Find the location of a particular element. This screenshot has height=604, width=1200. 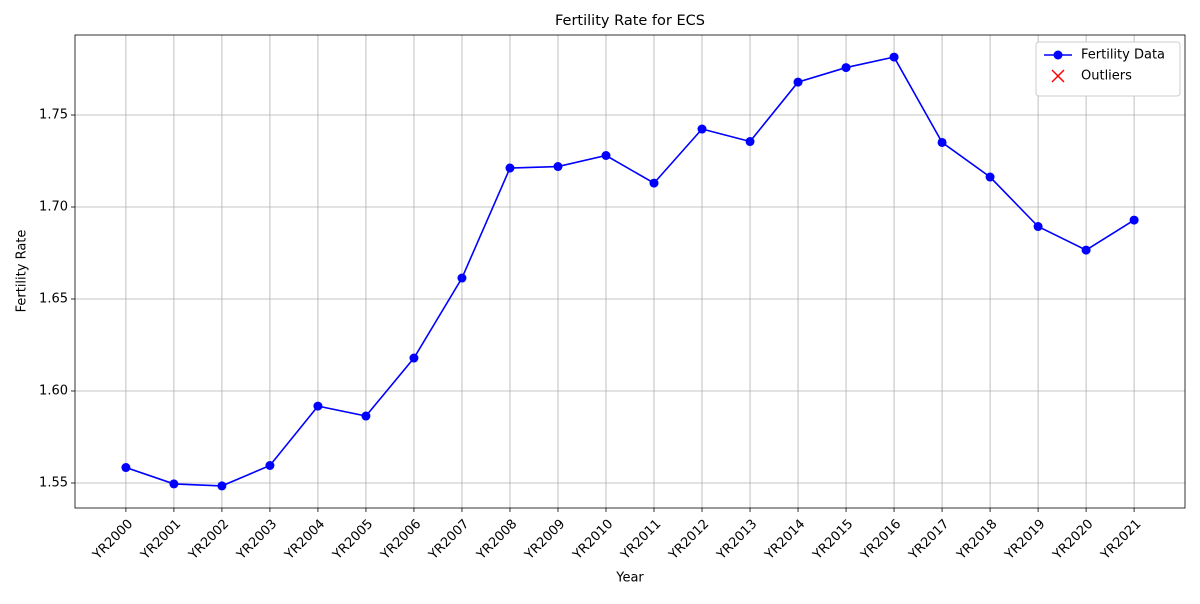

y-tick-label: 1.55 is located at coordinates (53, 482).